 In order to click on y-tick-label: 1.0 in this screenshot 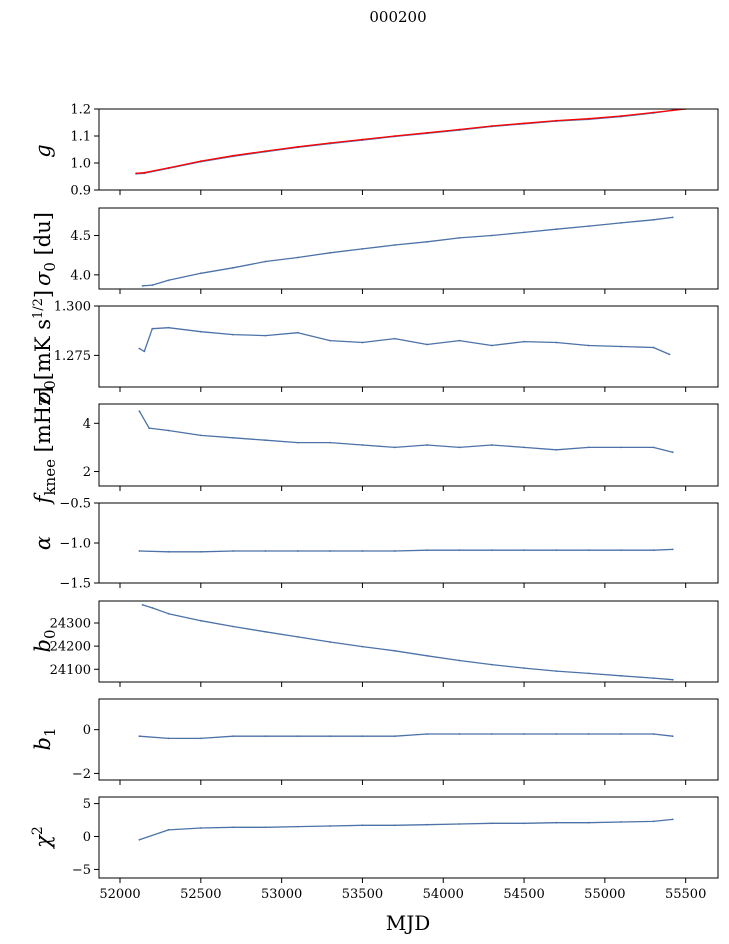, I will do `click(80, 164)`.